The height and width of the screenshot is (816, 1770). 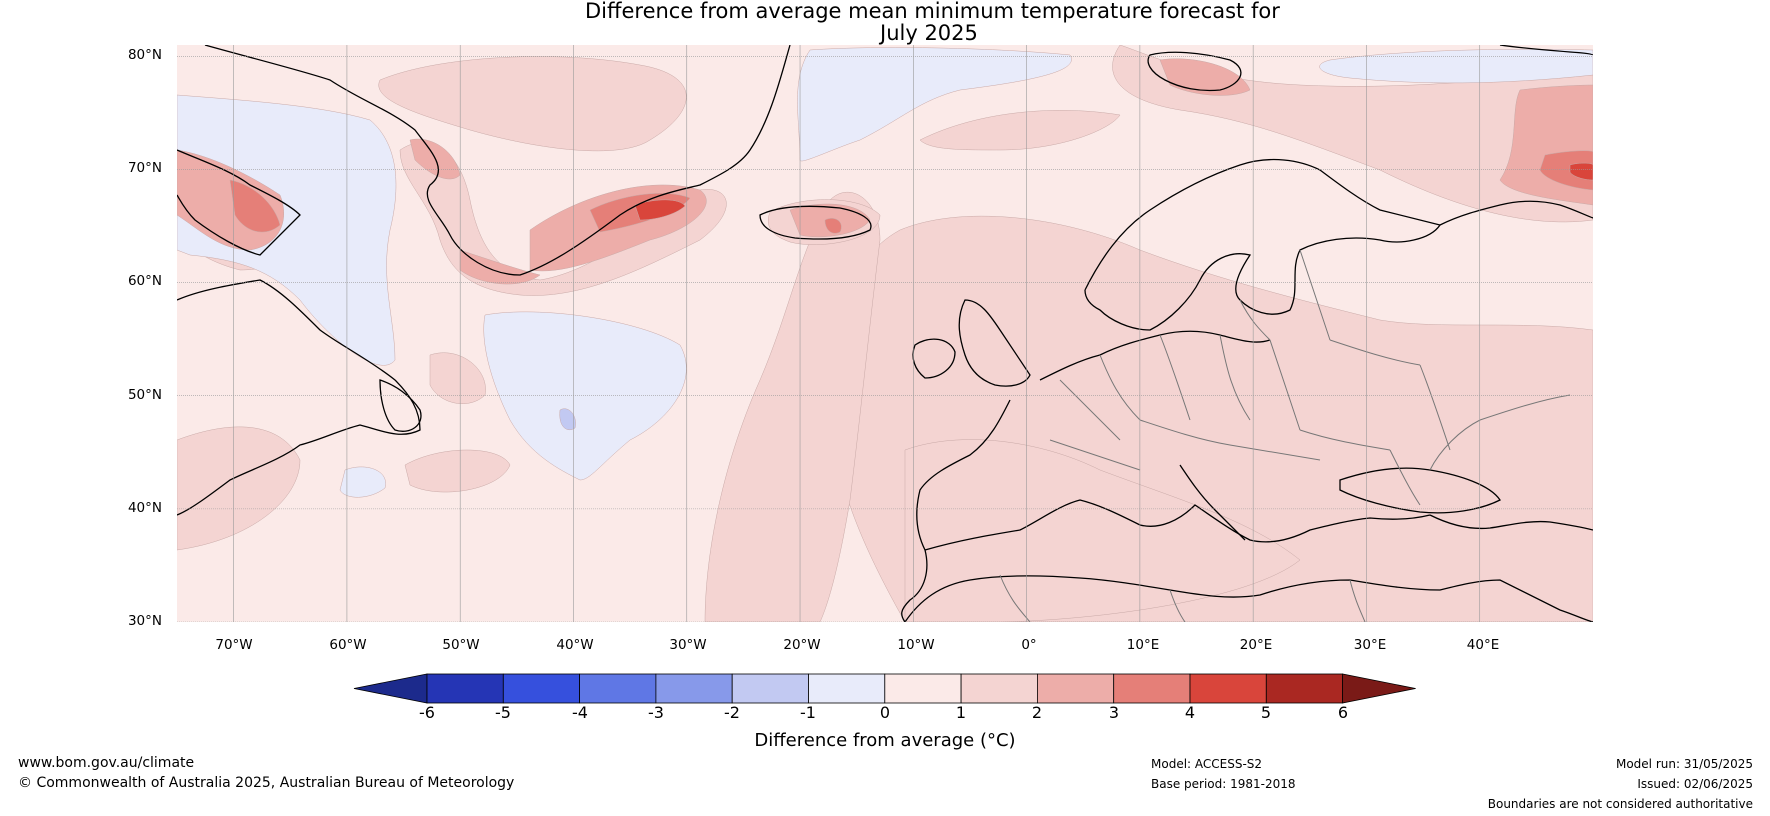 What do you see at coordinates (144, 55) in the screenshot?
I see `lat-label-80n: 80°N` at bounding box center [144, 55].